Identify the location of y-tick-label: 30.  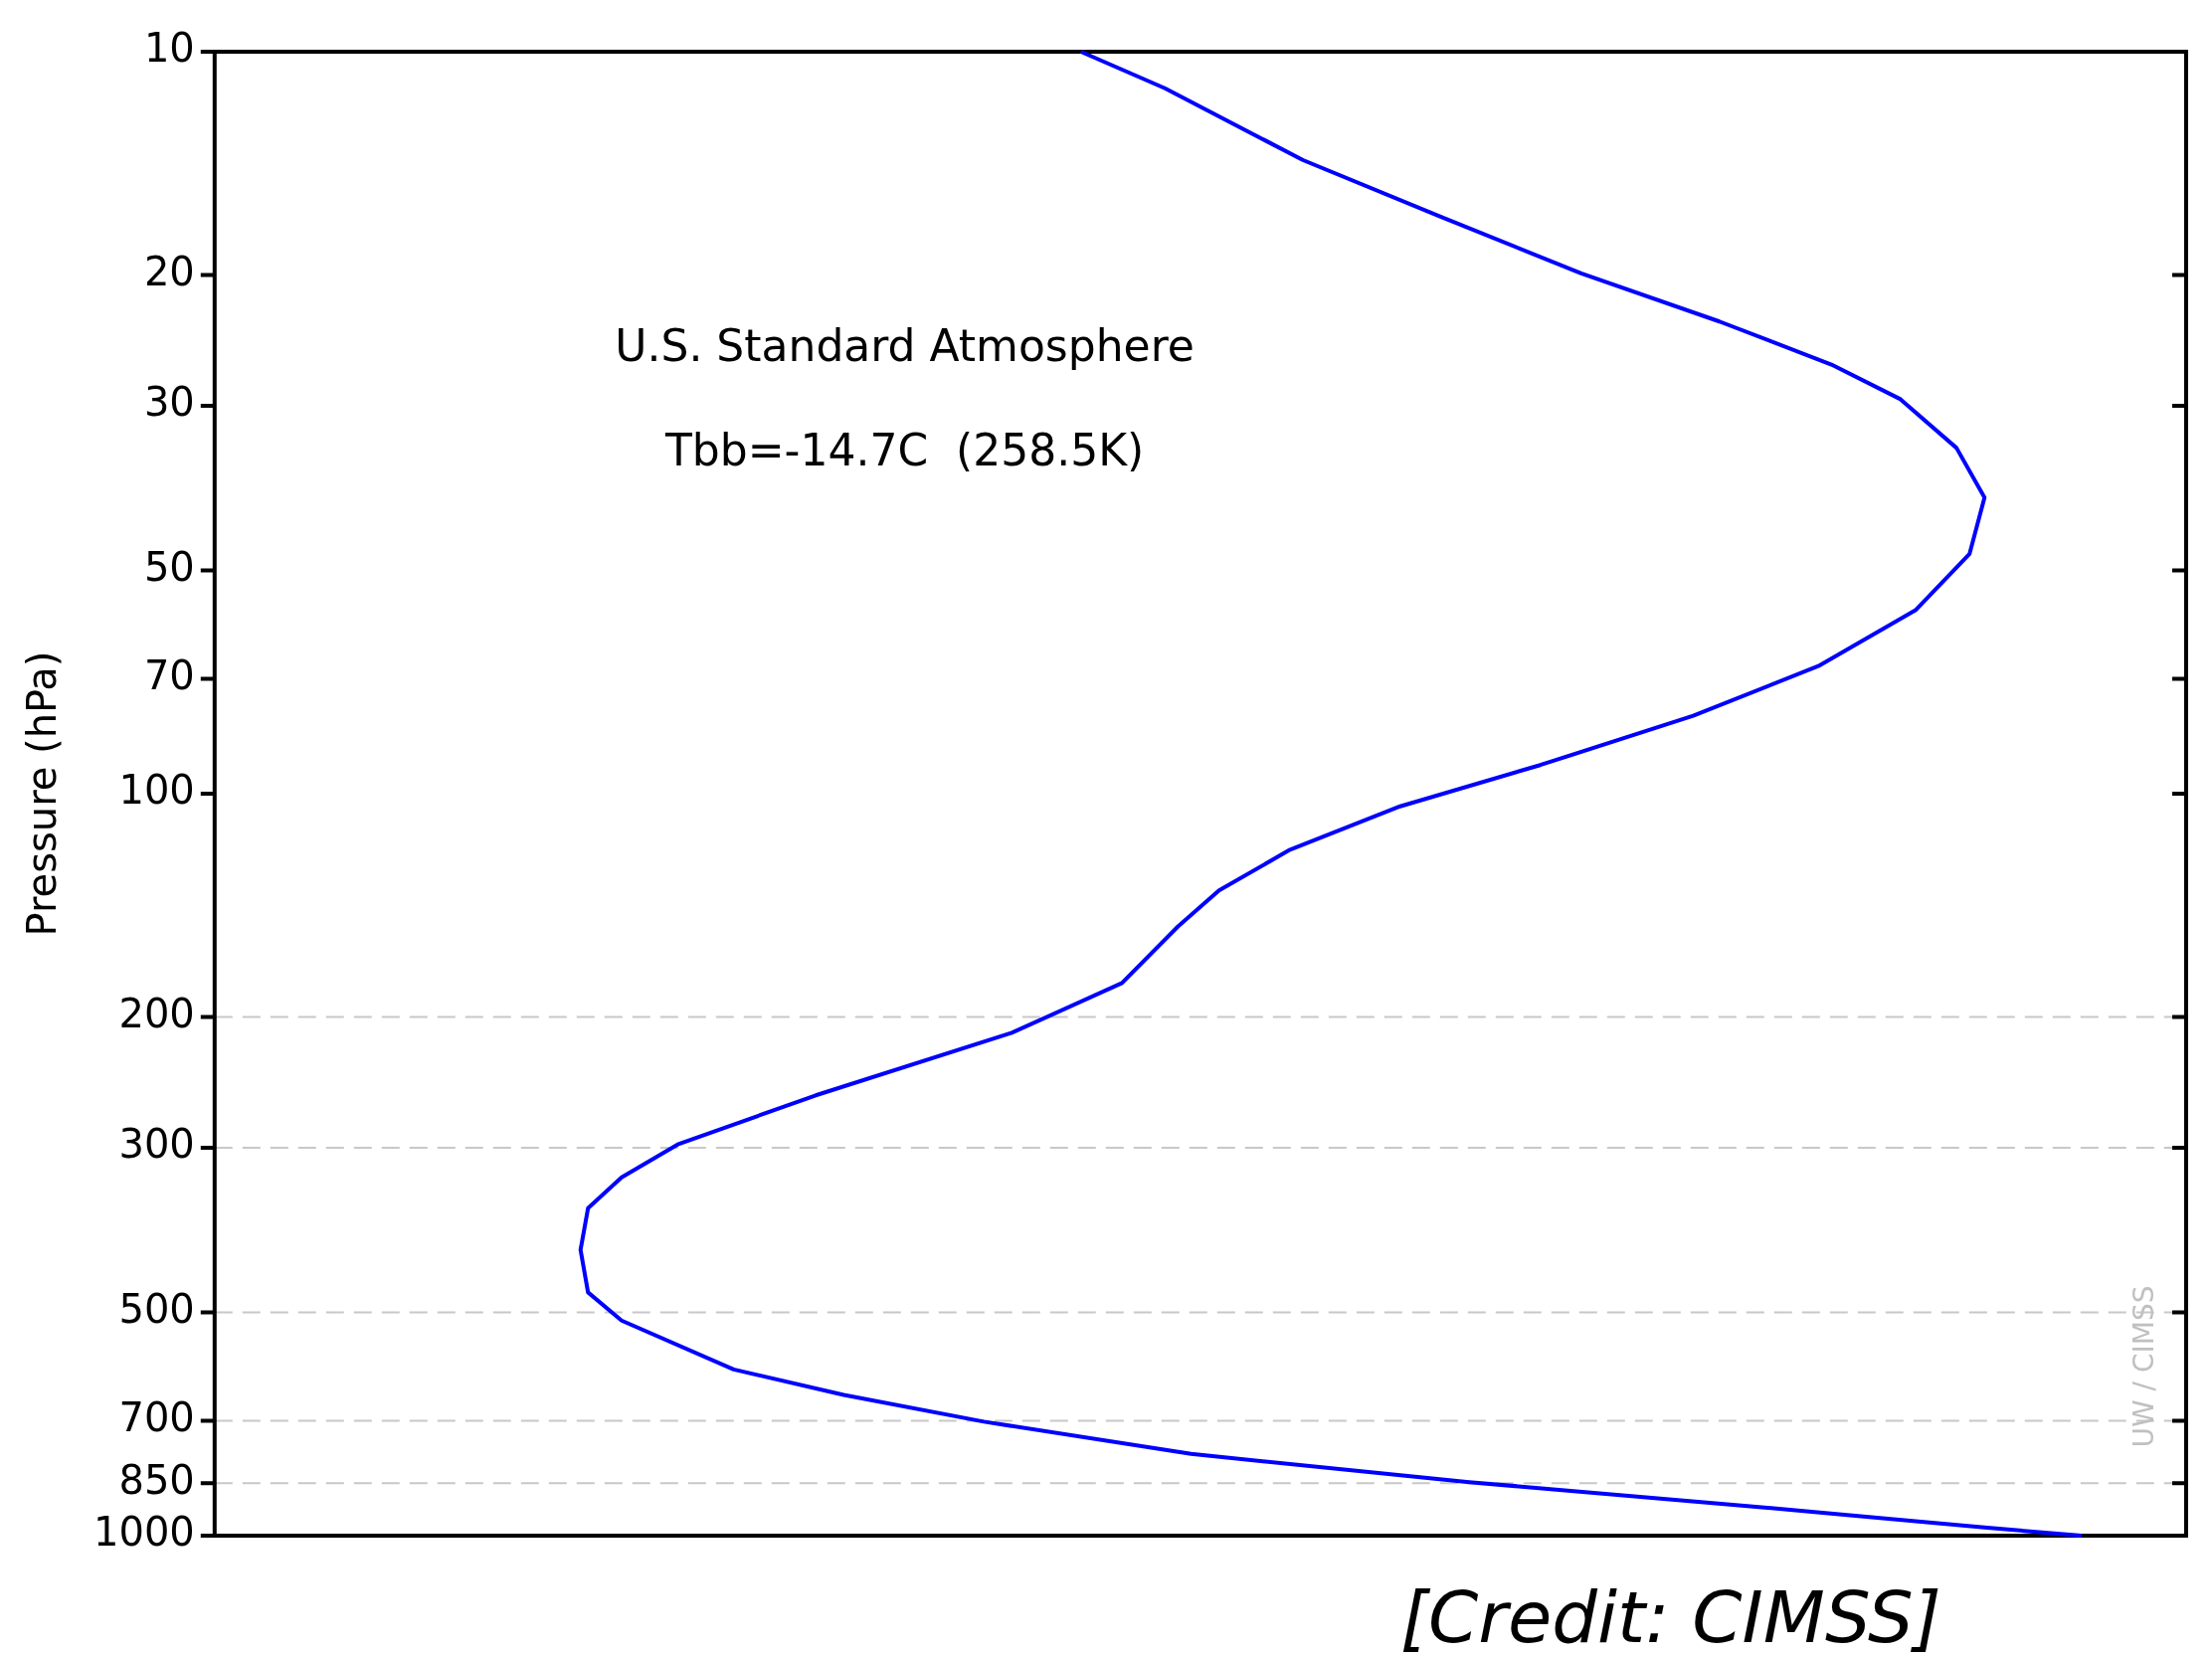
(169, 403).